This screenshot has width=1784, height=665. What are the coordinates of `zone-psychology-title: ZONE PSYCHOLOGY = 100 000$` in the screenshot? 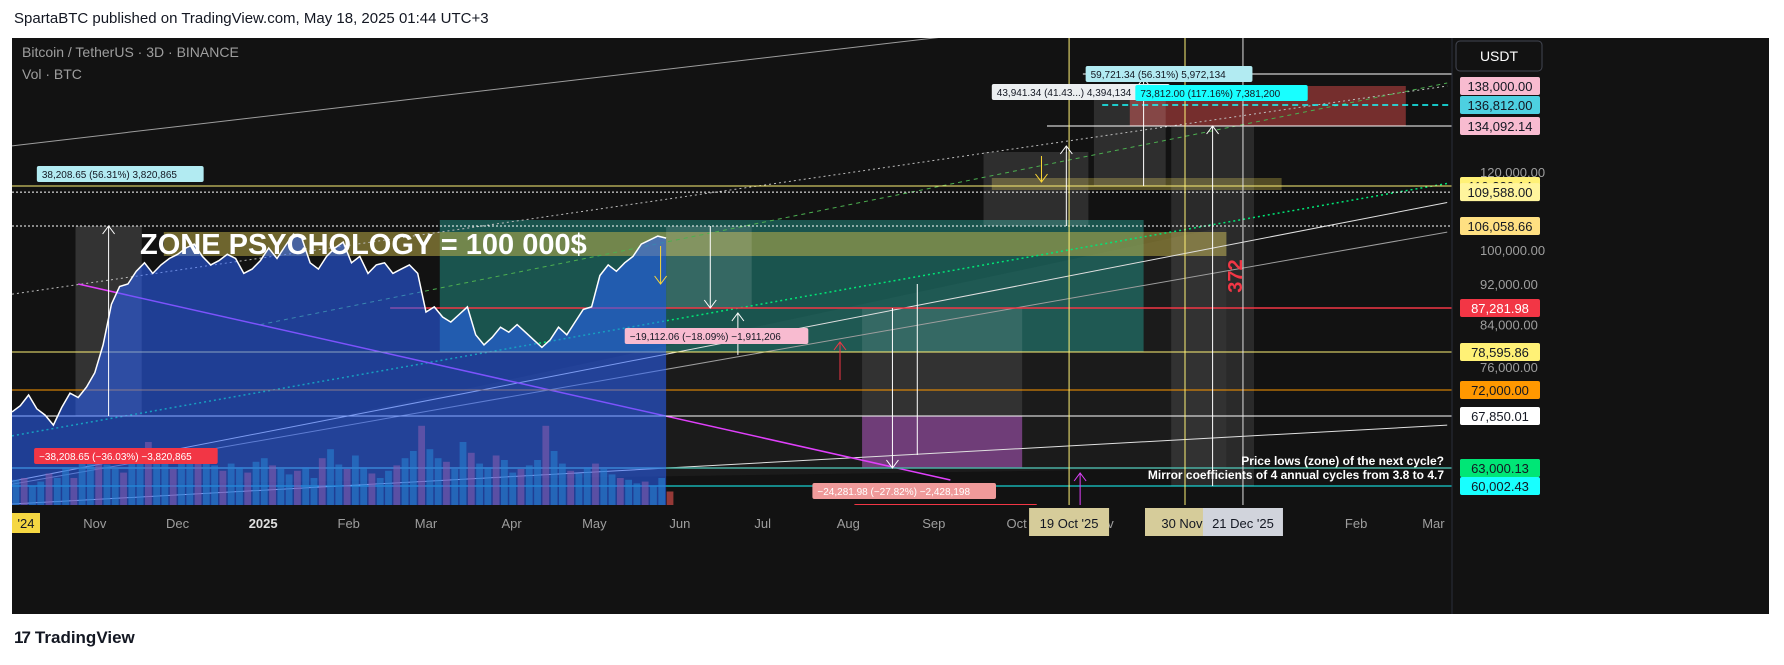 It's located at (363, 245).